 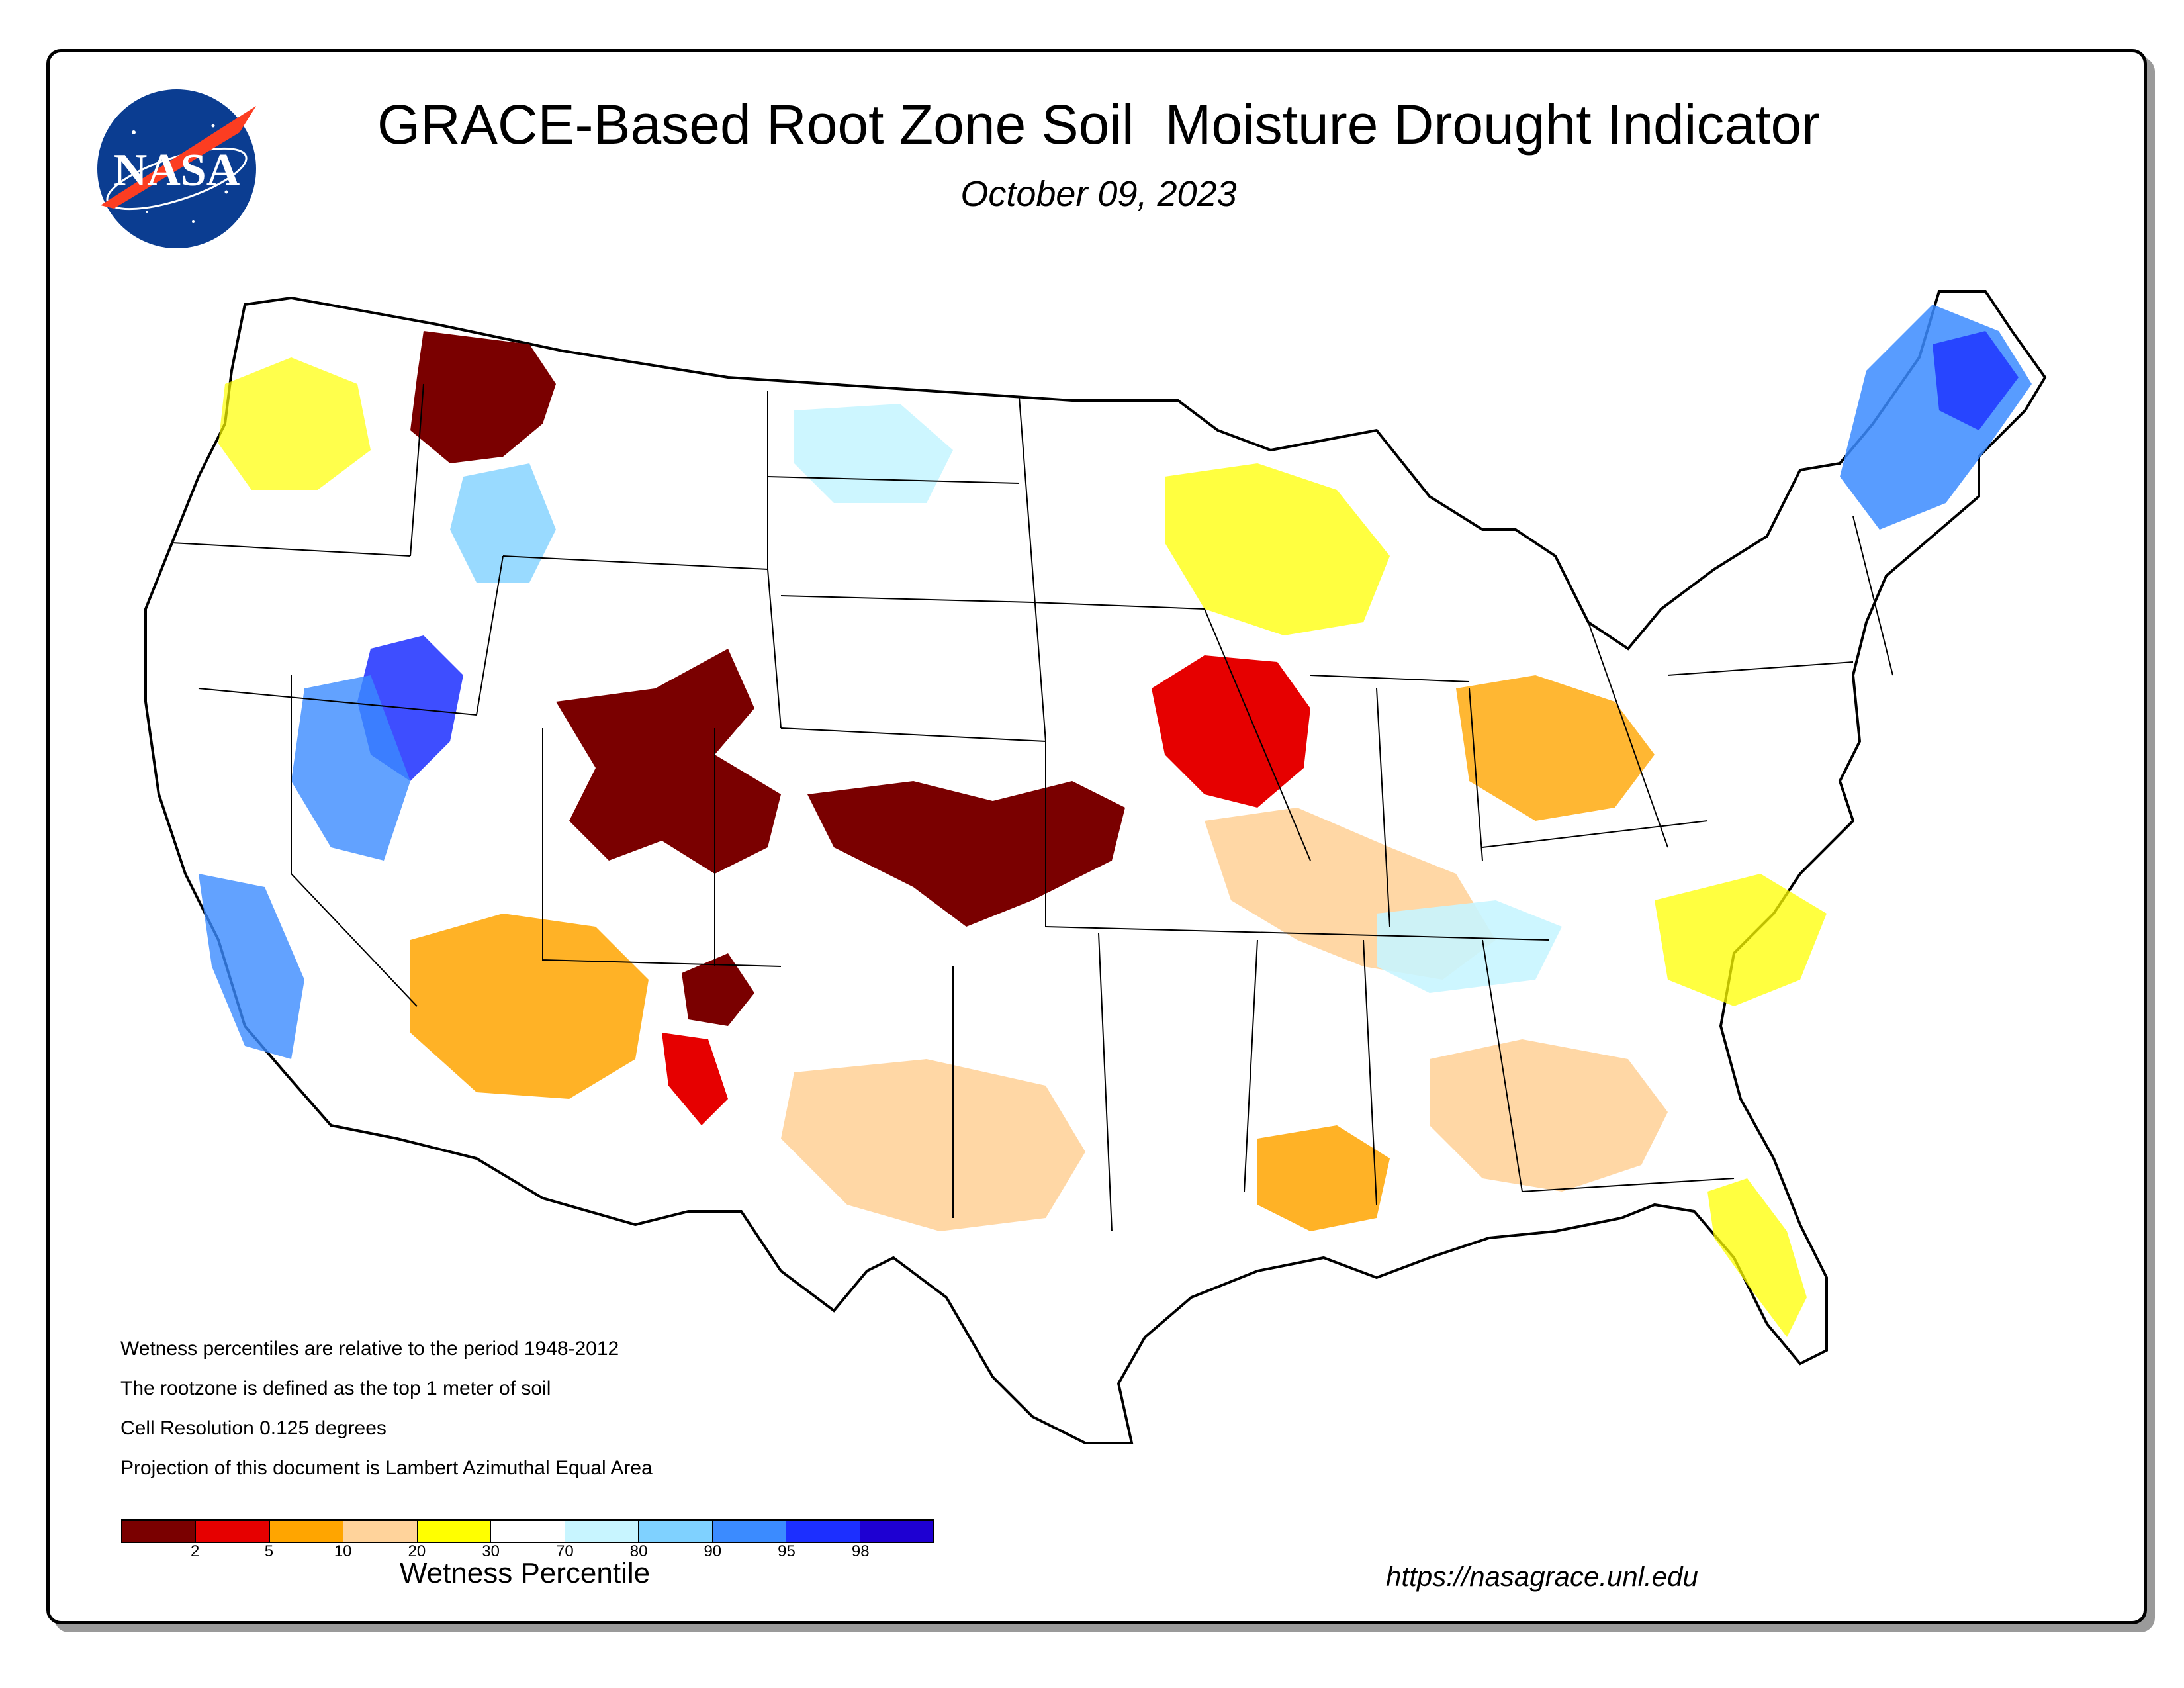 What do you see at coordinates (933, 1145) in the screenshot?
I see `dry-texas` at bounding box center [933, 1145].